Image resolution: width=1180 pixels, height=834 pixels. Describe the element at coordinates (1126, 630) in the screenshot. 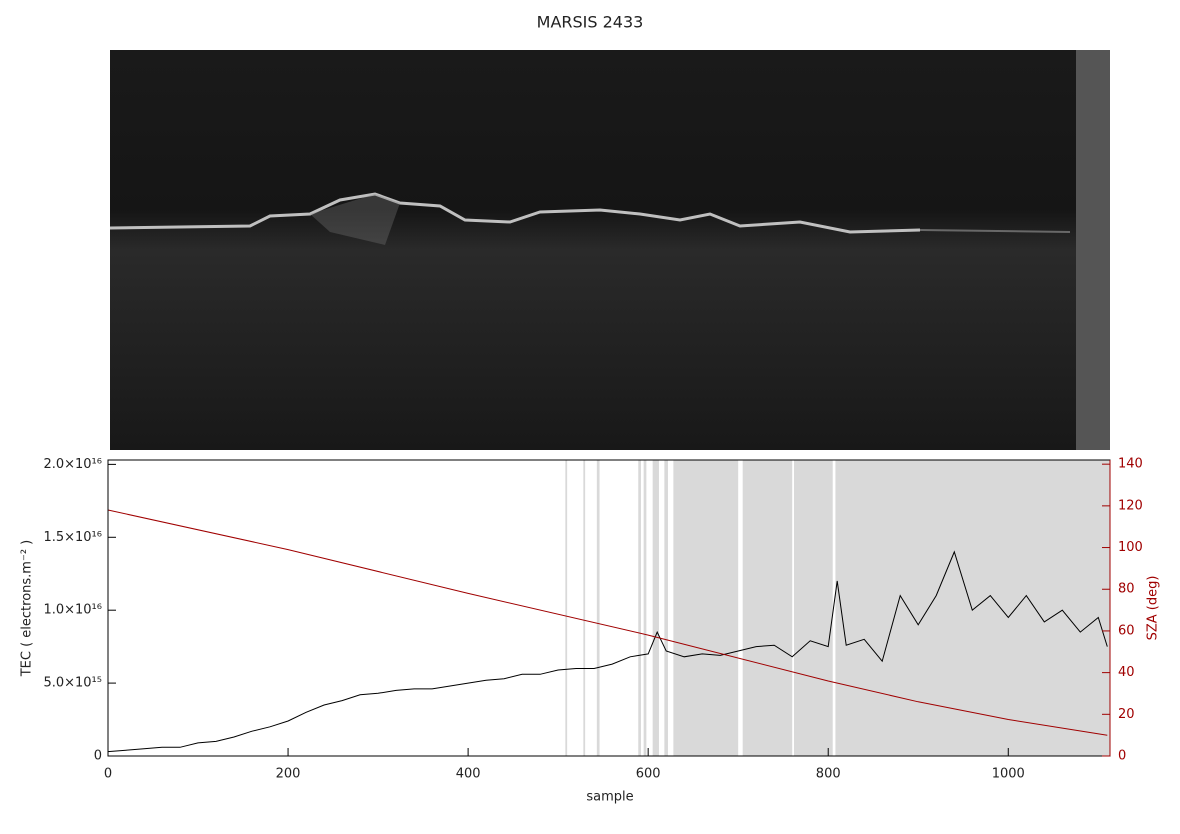

I see `y2-tick-label: 60` at that location.